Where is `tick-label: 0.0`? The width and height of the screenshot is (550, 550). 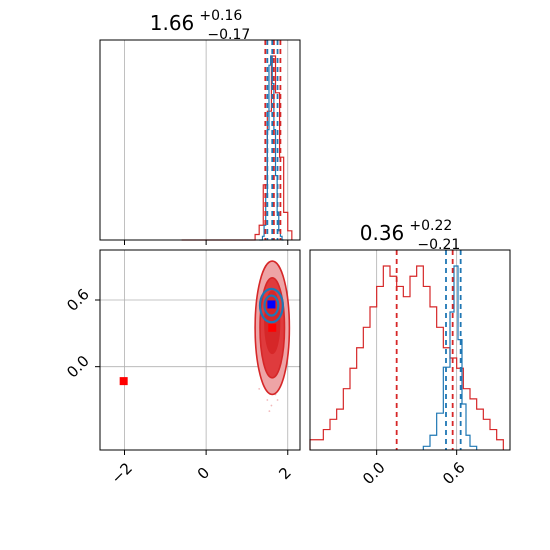
tick-label: 0.0 is located at coordinates (374, 473).